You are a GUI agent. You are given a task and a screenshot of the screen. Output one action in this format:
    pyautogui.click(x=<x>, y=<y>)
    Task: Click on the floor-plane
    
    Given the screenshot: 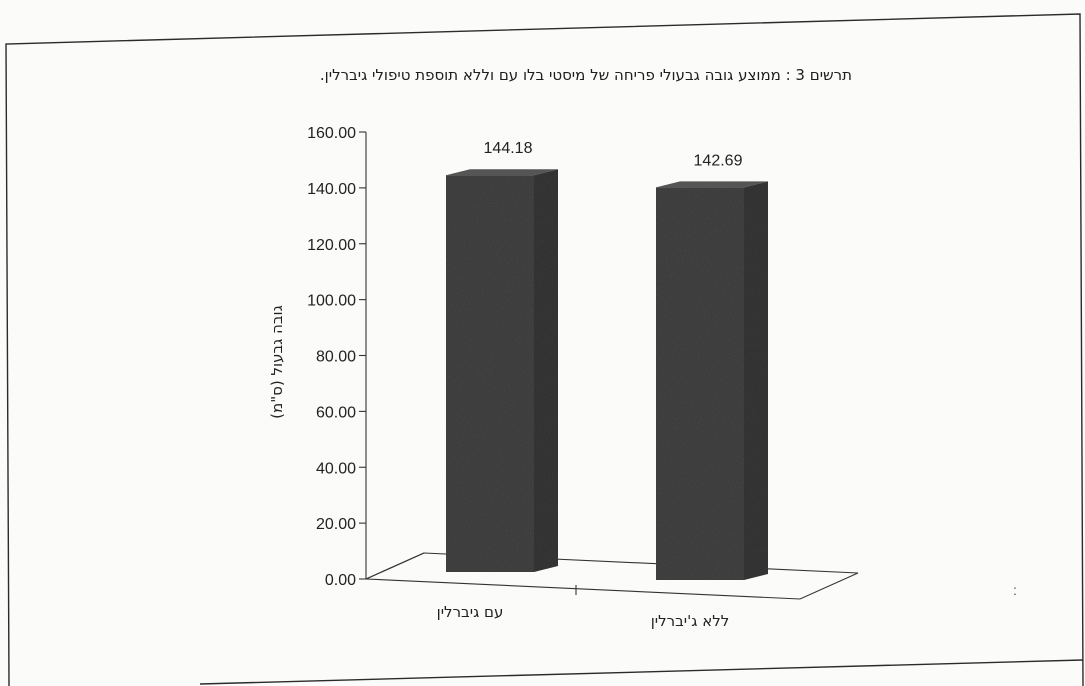 What is the action you would take?
    pyautogui.click(x=612, y=576)
    